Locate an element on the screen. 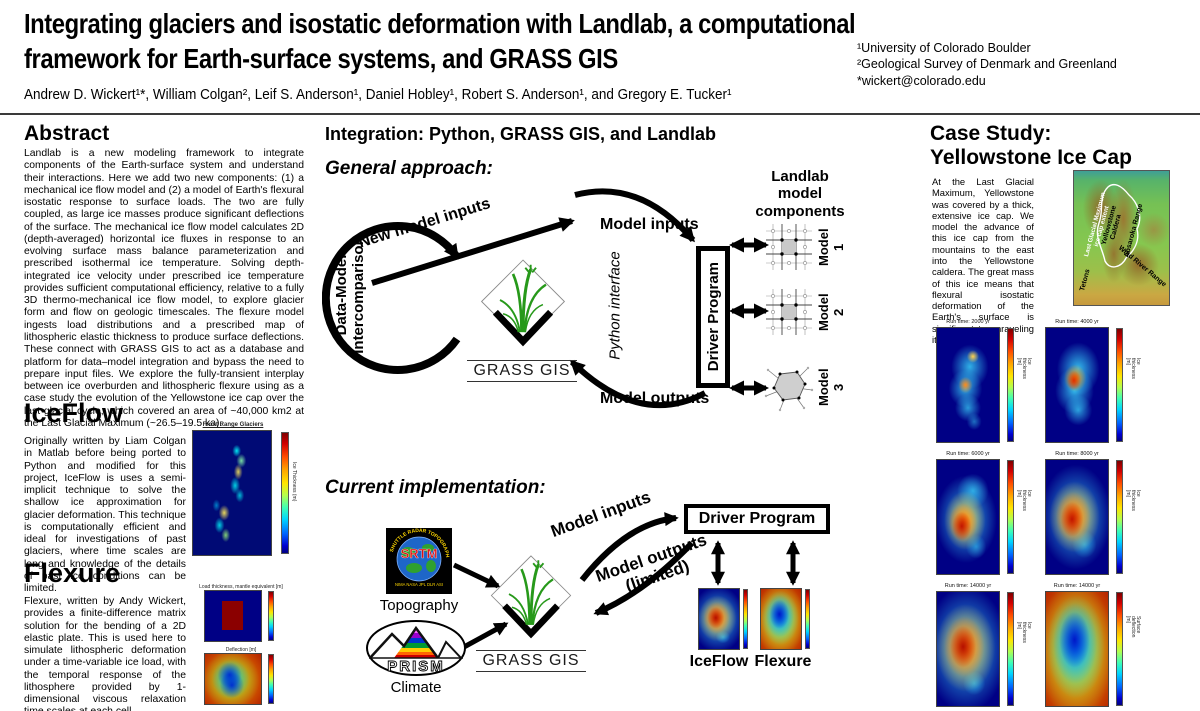 The image size is (1200, 711). ice-thickness-map-2000 is located at coordinates (968, 385).